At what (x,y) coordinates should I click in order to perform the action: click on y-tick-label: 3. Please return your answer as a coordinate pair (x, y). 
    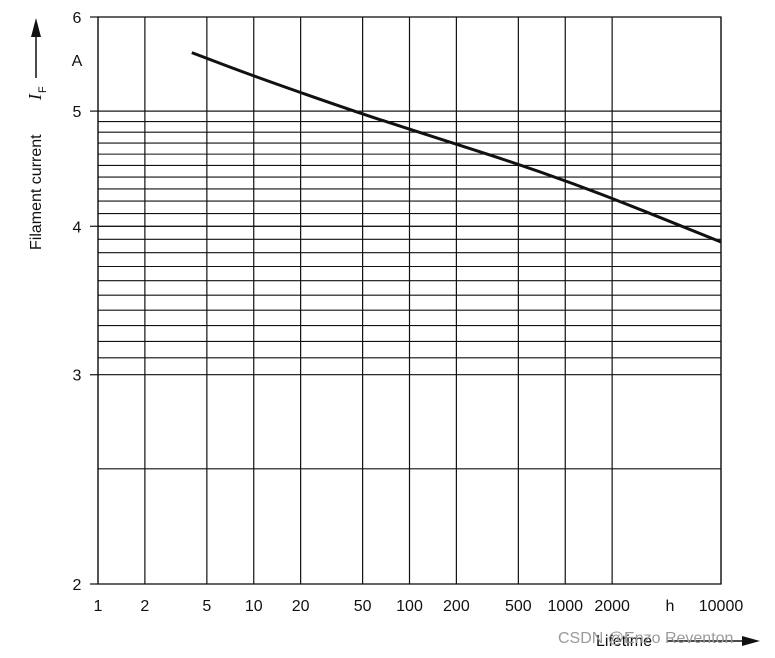
    Looking at the image, I should click on (77, 376).